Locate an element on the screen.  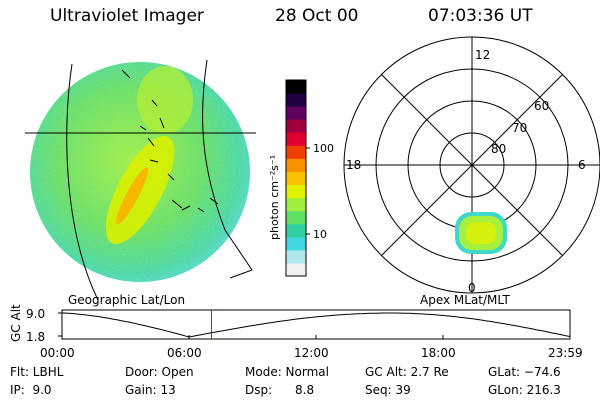
geographic-caption: Geographic Lat/Lon is located at coordinates (126, 300).